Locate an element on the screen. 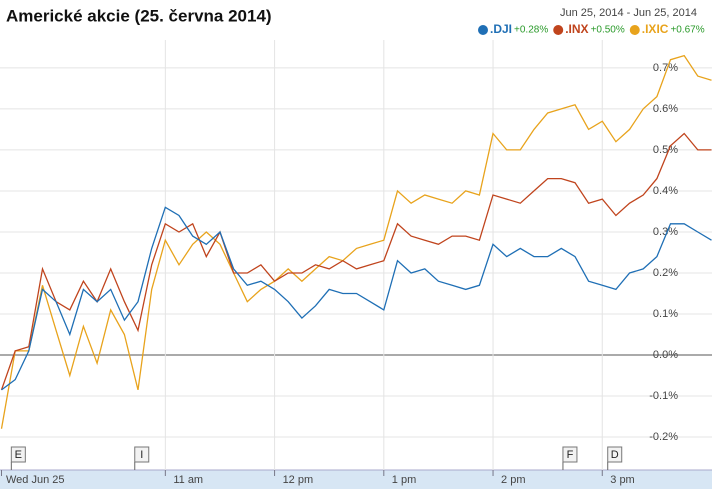 The height and width of the screenshot is (489, 712). event-label: I is located at coordinates (141, 455).